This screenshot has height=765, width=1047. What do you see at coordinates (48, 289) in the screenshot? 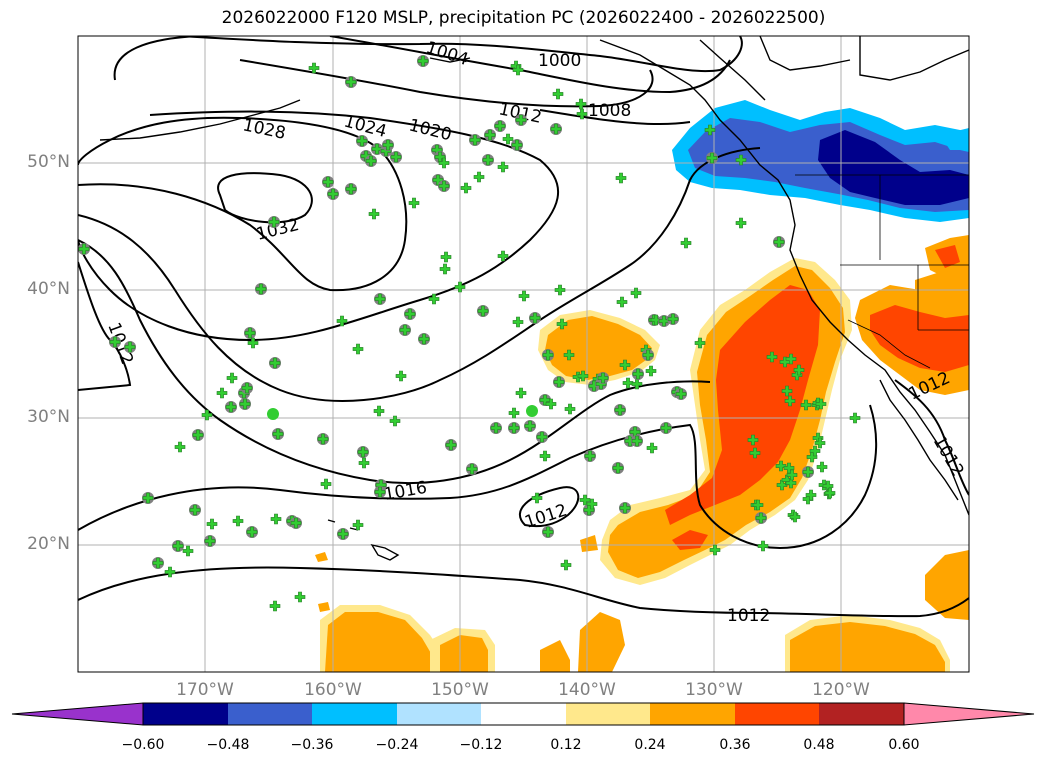
I see `lat-label: 40°N` at bounding box center [48, 289].